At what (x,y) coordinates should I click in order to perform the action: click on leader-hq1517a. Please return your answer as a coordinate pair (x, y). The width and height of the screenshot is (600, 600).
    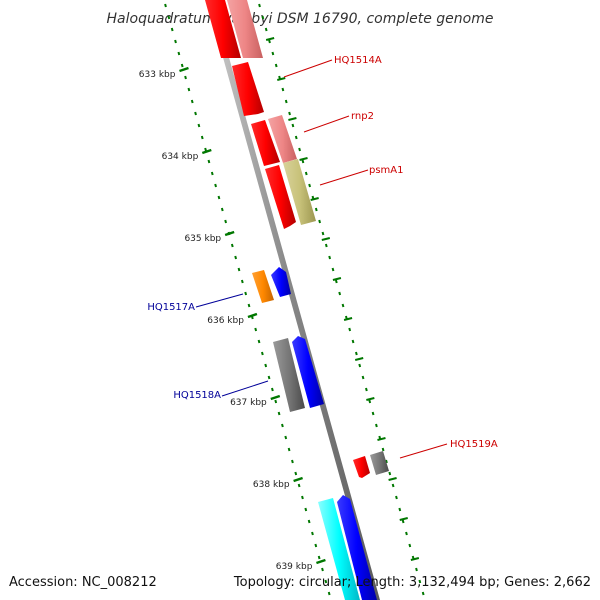
    Looking at the image, I should click on (219, 300).